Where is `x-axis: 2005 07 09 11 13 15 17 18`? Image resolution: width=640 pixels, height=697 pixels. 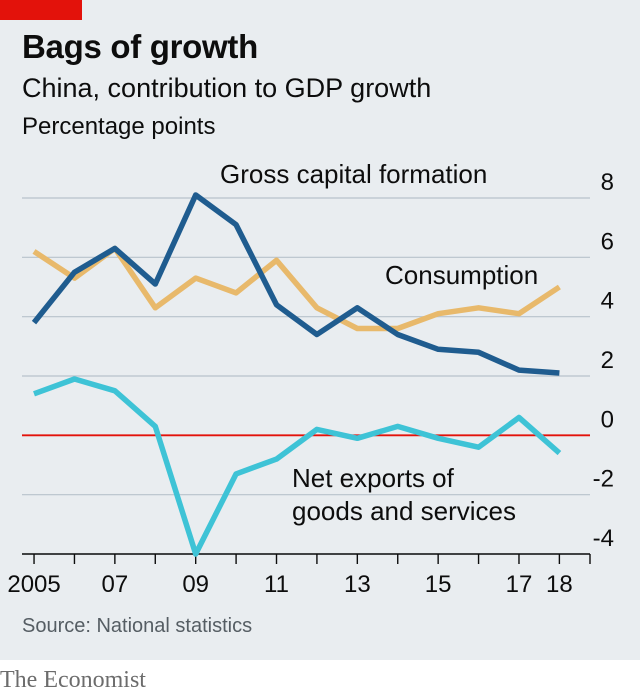
x-axis: 2005 07 09 11 13 15 17 18 is located at coordinates (299, 575).